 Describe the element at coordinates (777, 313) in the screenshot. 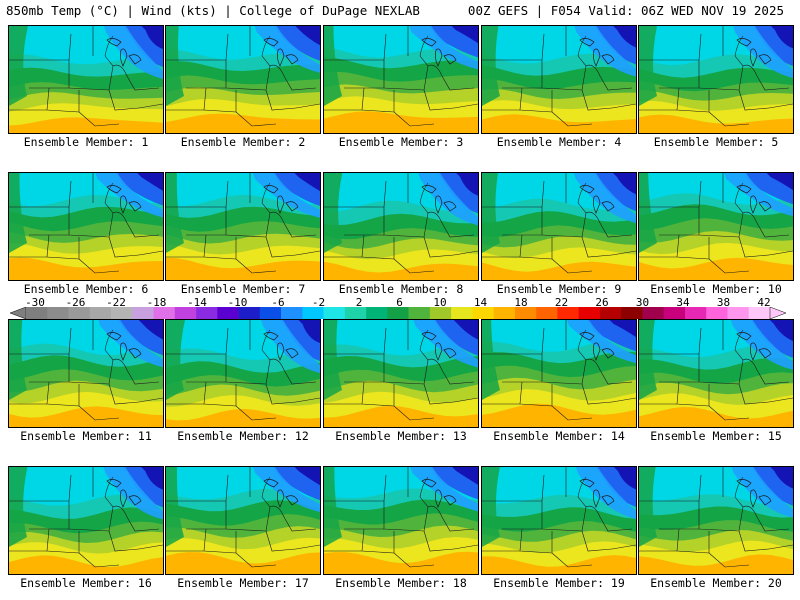

I see `colorbar-right-arrow` at that location.